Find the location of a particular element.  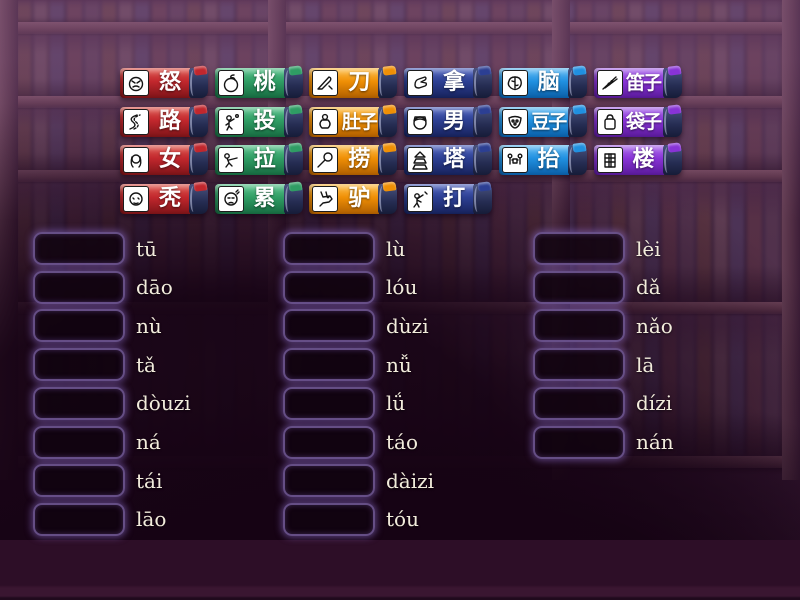

answer-row: lāo is located at coordinates (99, 519).